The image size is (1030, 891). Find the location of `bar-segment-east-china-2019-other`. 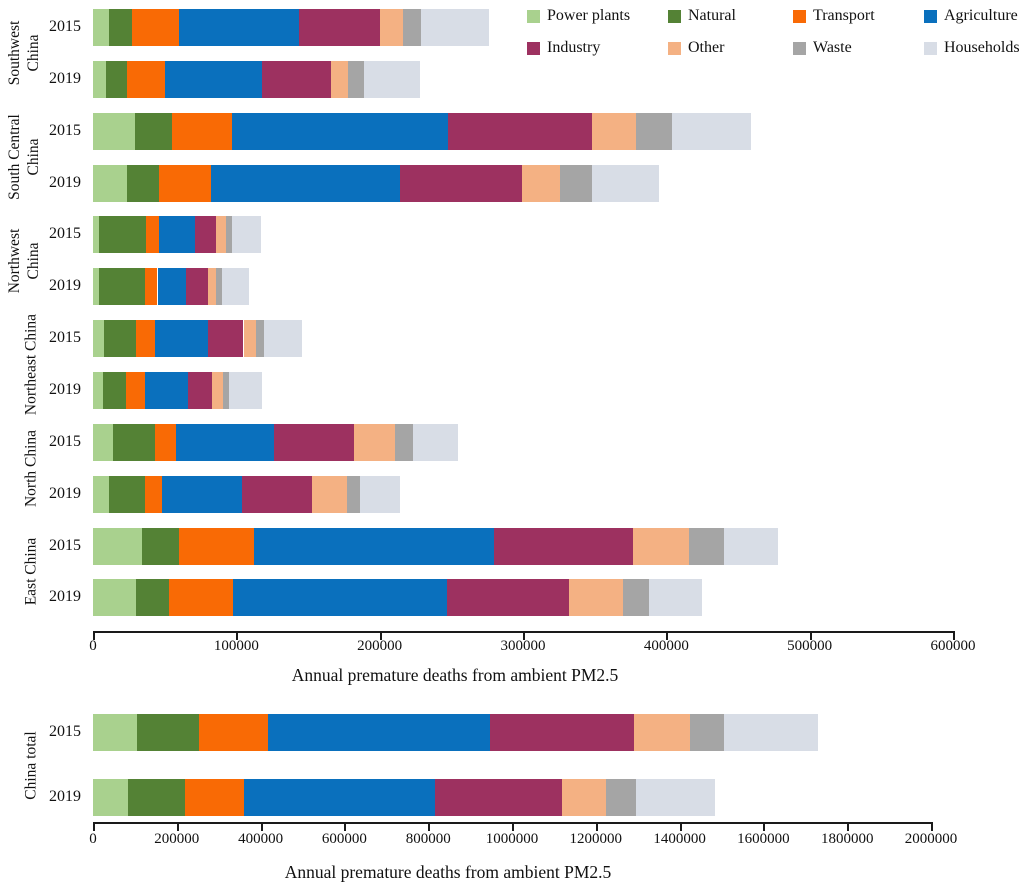

bar-segment-east-china-2019-other is located at coordinates (596, 598).